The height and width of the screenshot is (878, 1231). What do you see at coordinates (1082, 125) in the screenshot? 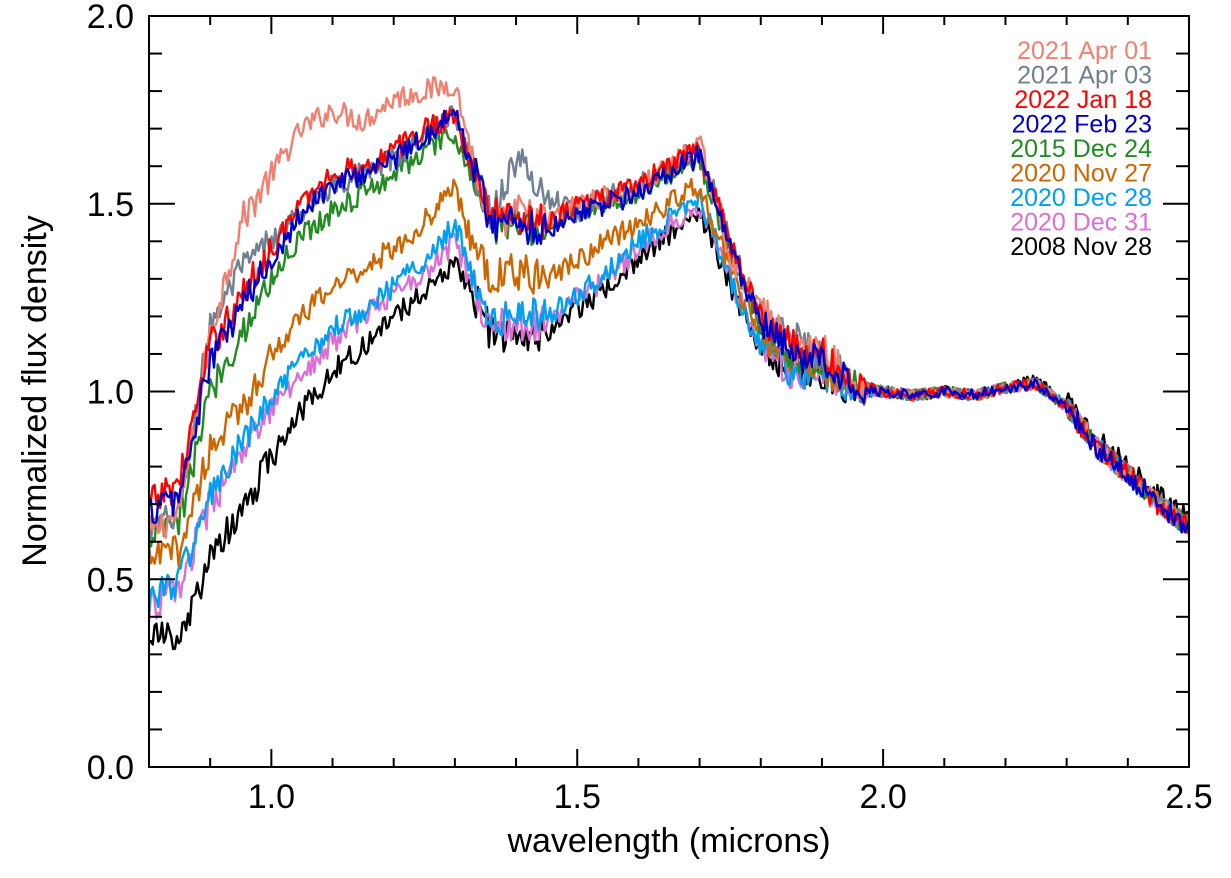
I see `legend-entry: 2022 Feb 23` at bounding box center [1082, 125].